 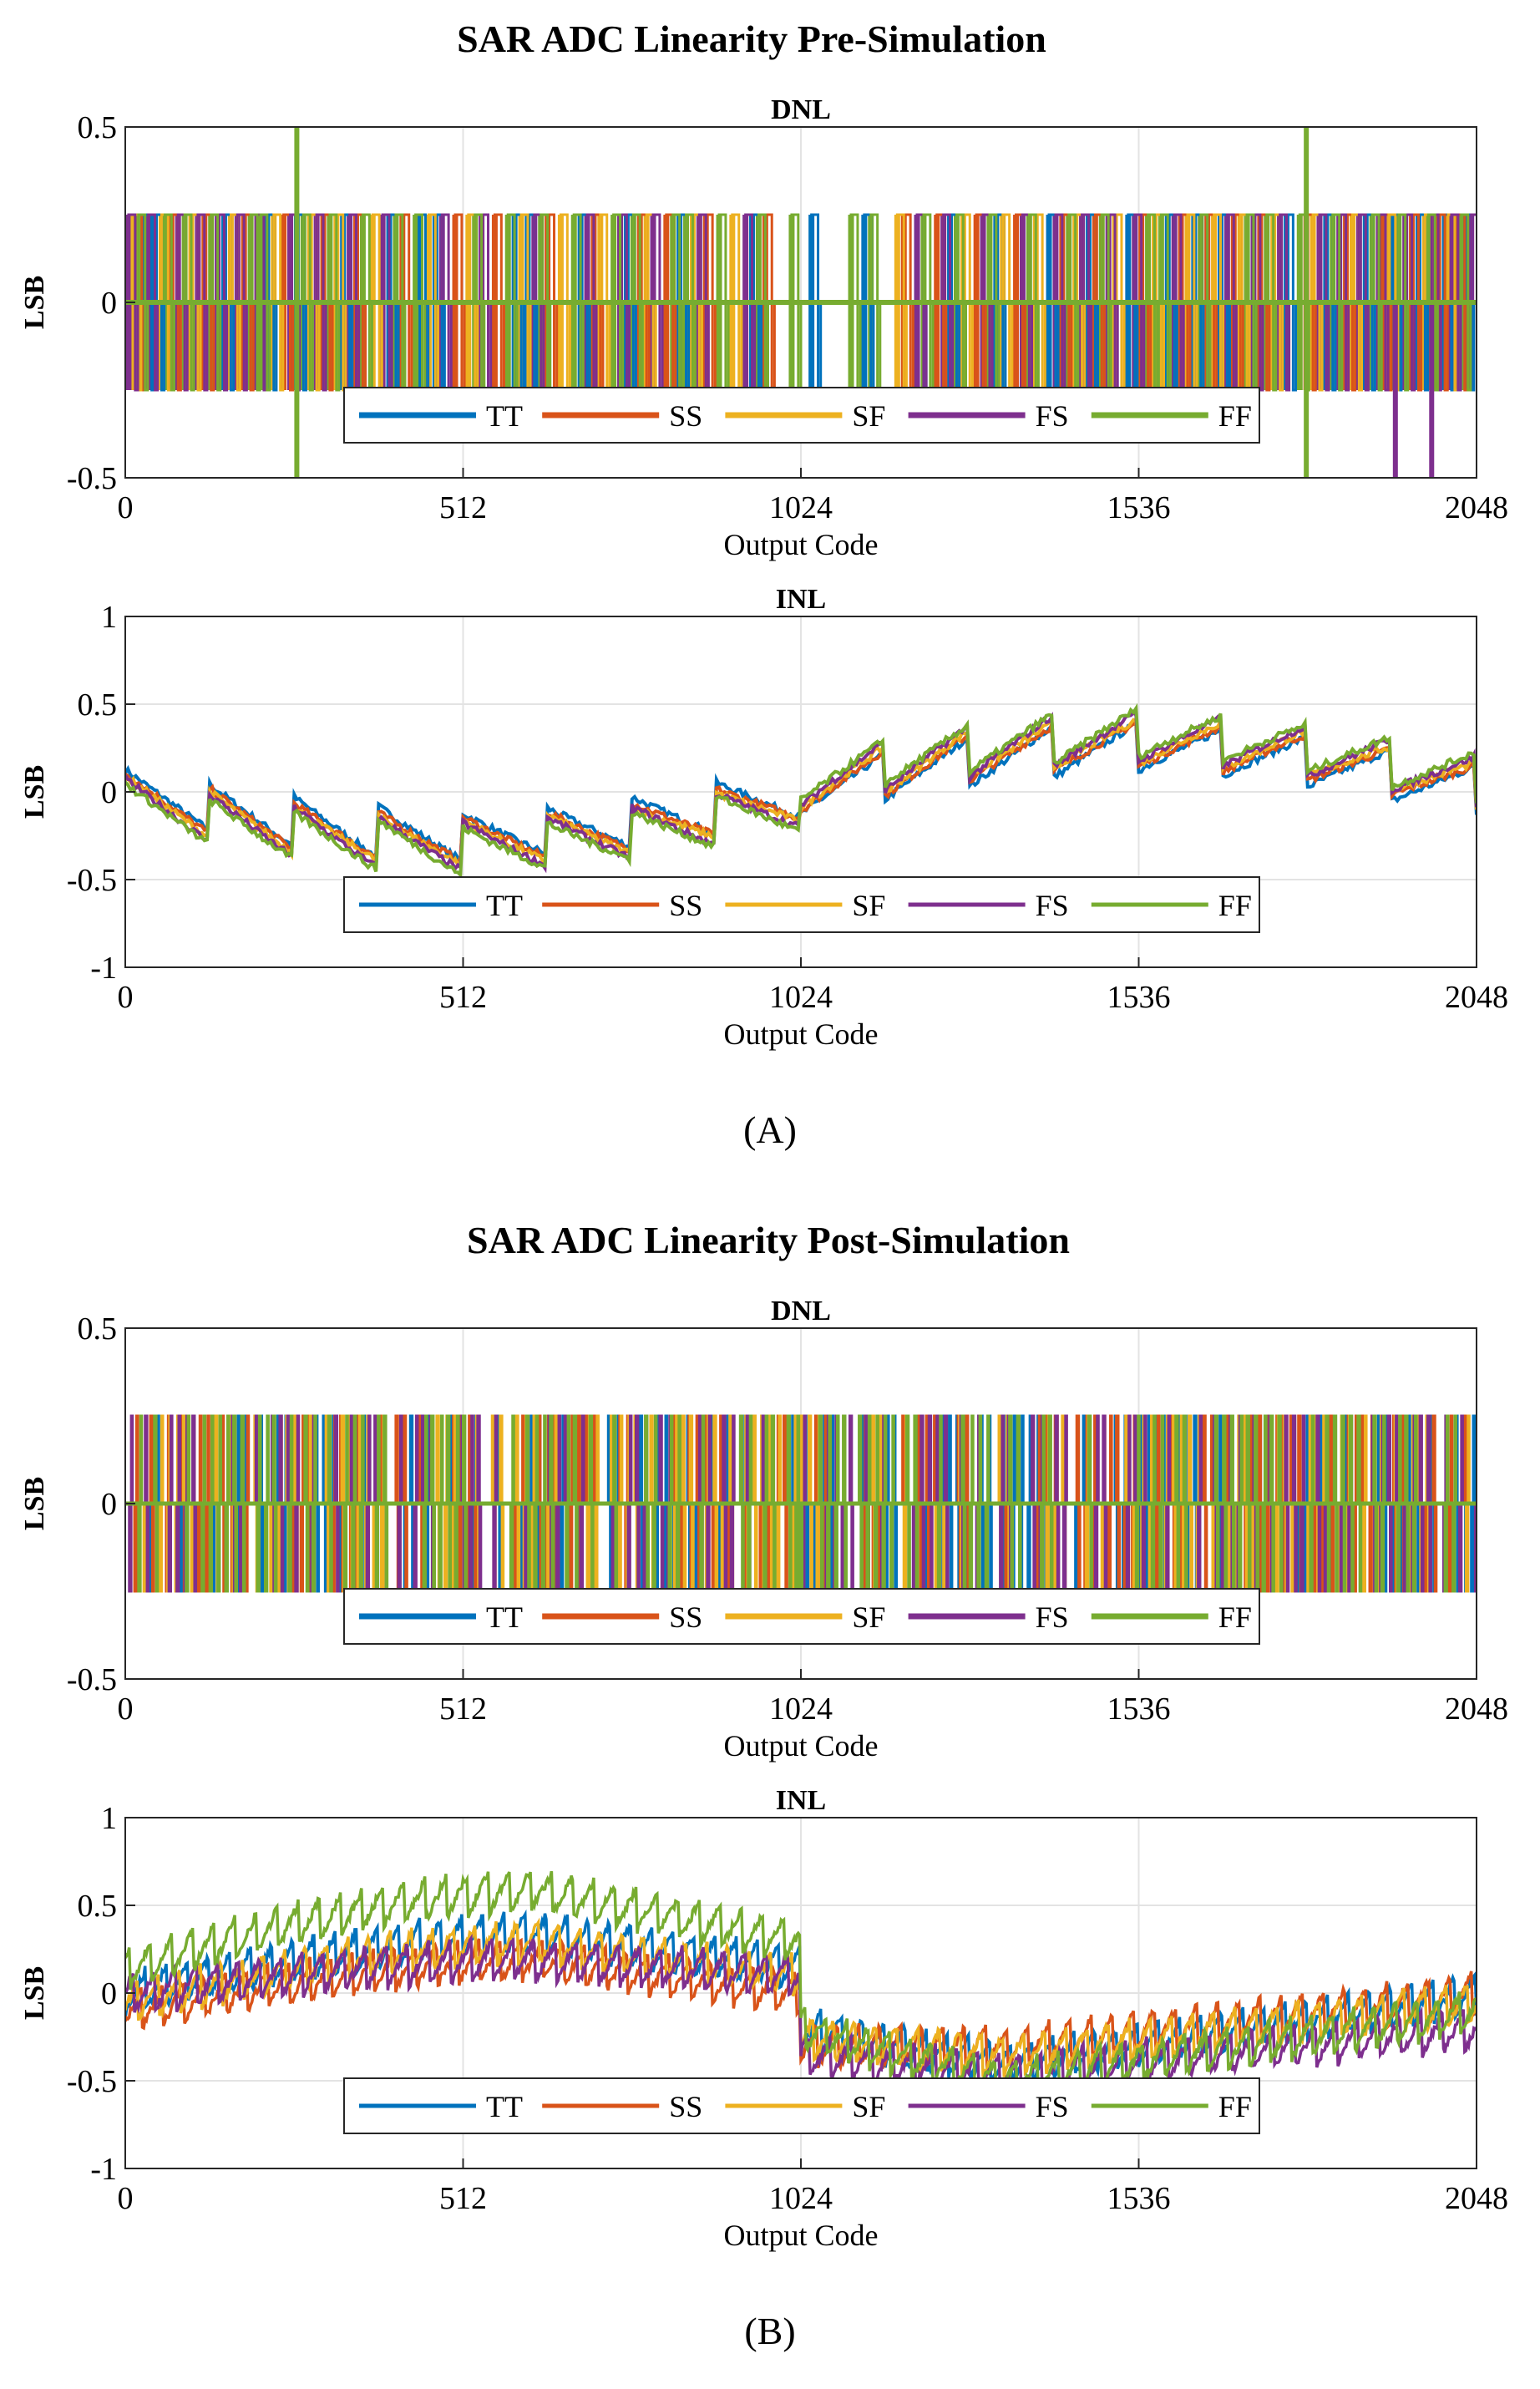 I want to click on panel-label-b: (B), so click(x=770, y=2331).